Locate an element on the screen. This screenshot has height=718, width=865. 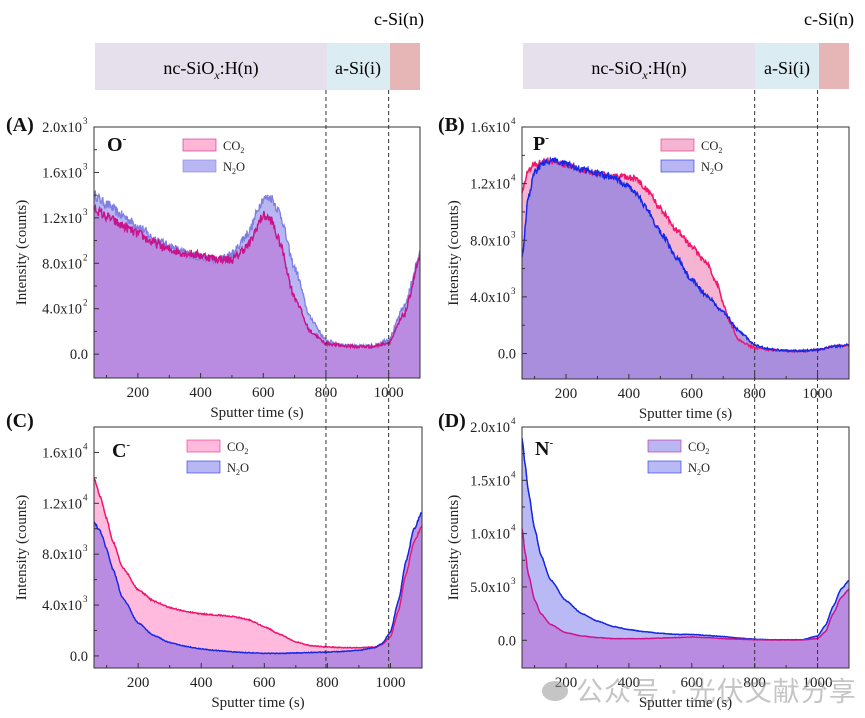
species-label: N- is located at coordinates (544, 448).